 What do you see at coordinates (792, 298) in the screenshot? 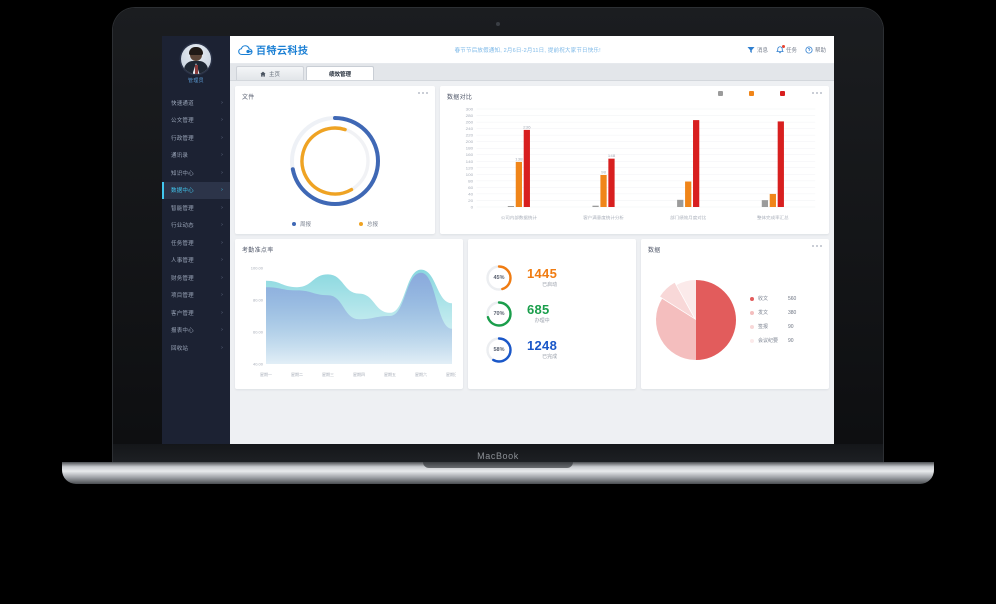
I see `legend-value: 560` at bounding box center [792, 298].